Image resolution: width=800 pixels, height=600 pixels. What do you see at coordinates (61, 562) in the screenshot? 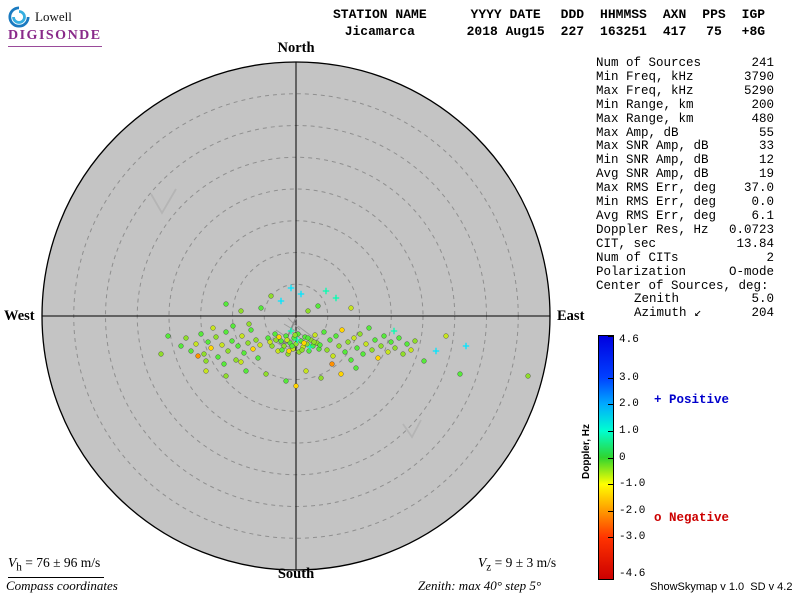
I see `vh-value: = 76 ± 96 m/s` at bounding box center [61, 562].